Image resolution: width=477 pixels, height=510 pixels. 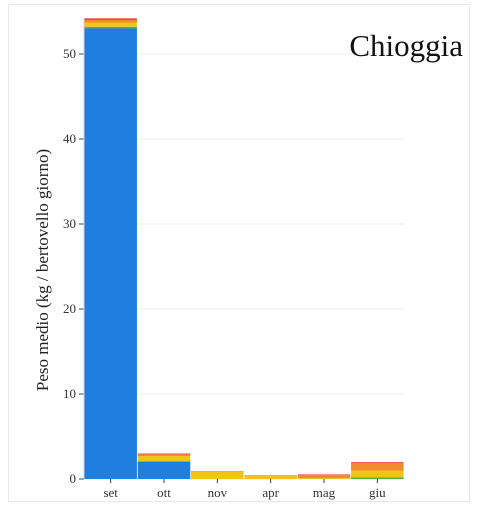 I want to click on y-tick-label: 0, so click(x=73, y=478).